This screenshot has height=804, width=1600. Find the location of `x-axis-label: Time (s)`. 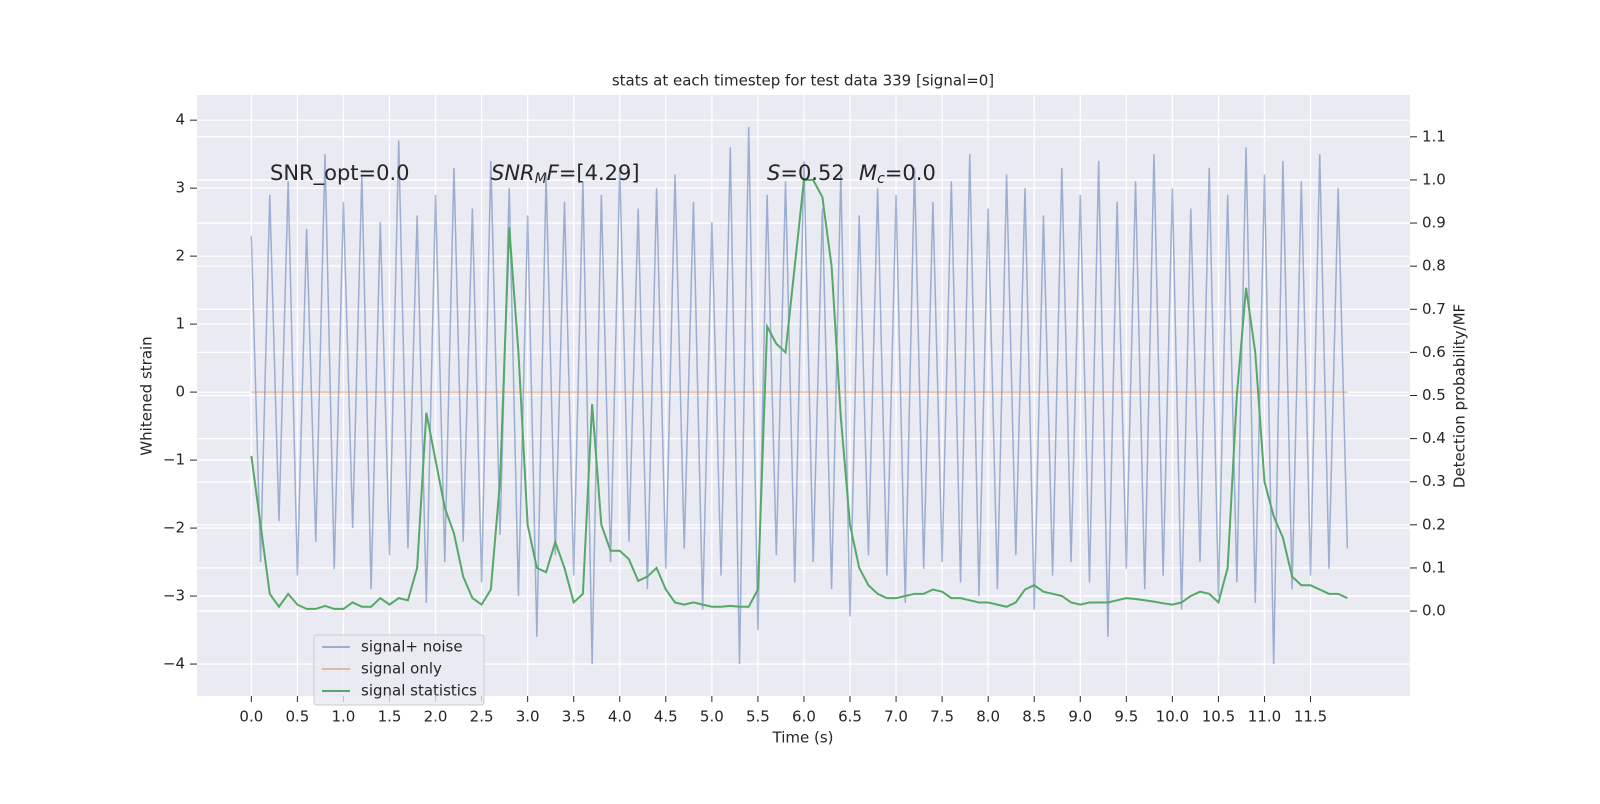

x-axis-label: Time (s) is located at coordinates (803, 738).